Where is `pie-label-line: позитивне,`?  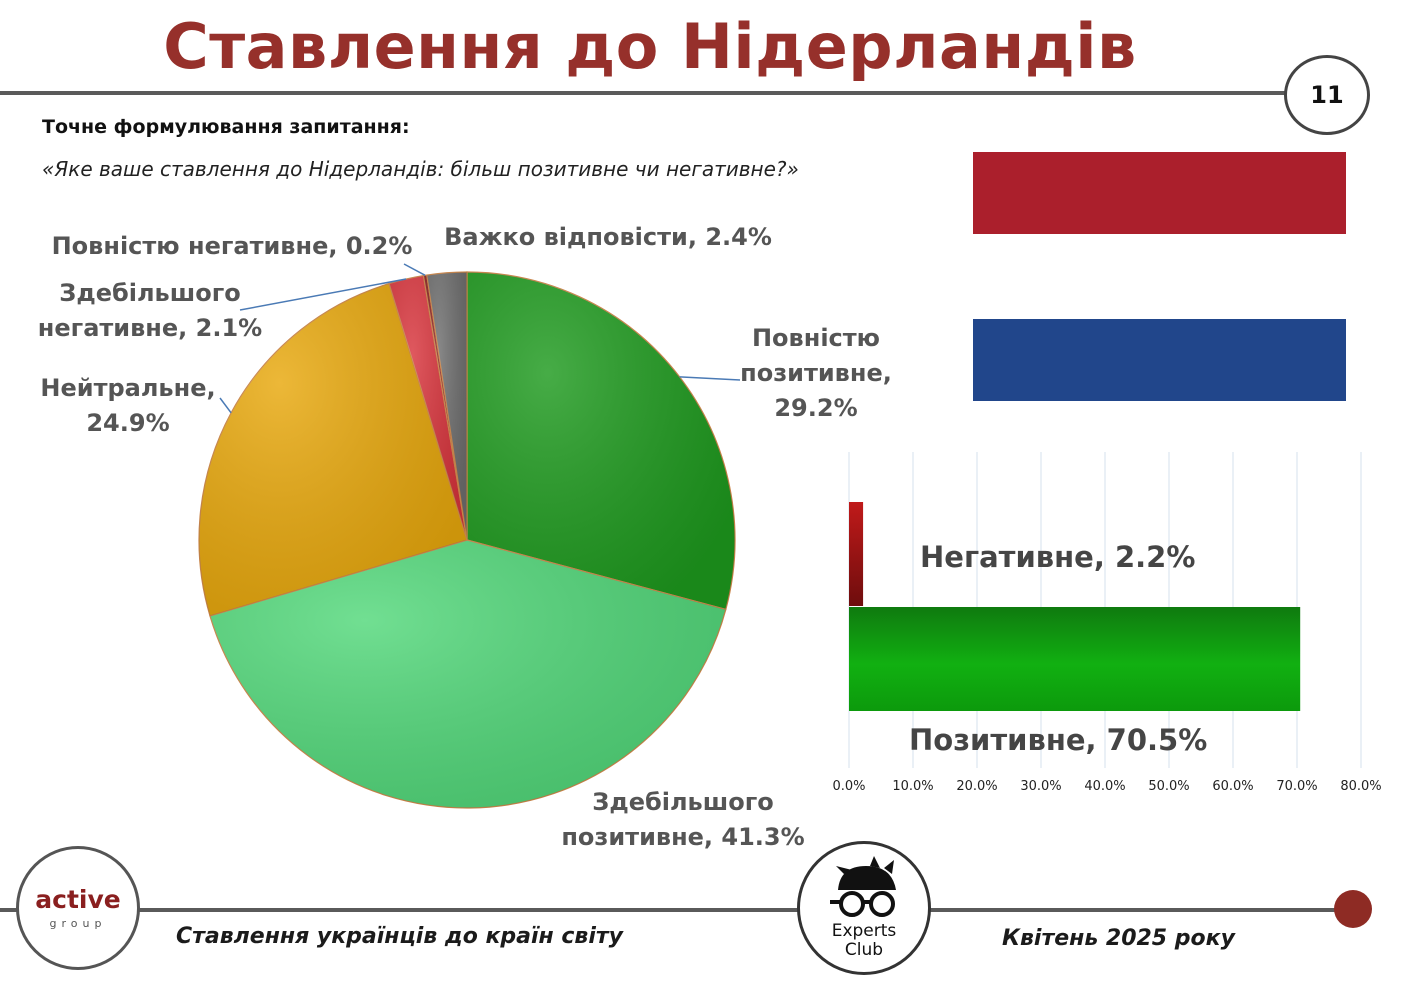
pie-label-line: позитивне, is located at coordinates (816, 373).